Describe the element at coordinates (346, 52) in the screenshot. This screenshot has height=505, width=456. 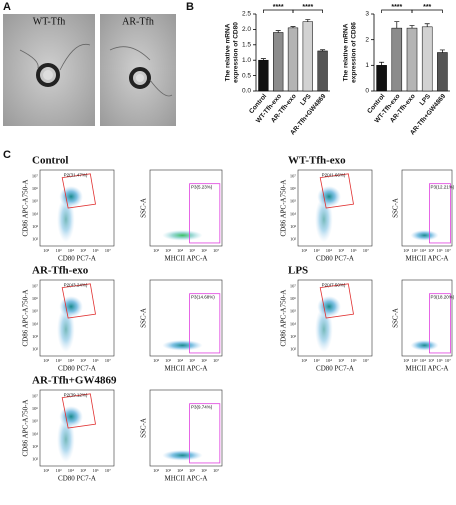
I see `y-axis-label: The relative mRNA` at that location.